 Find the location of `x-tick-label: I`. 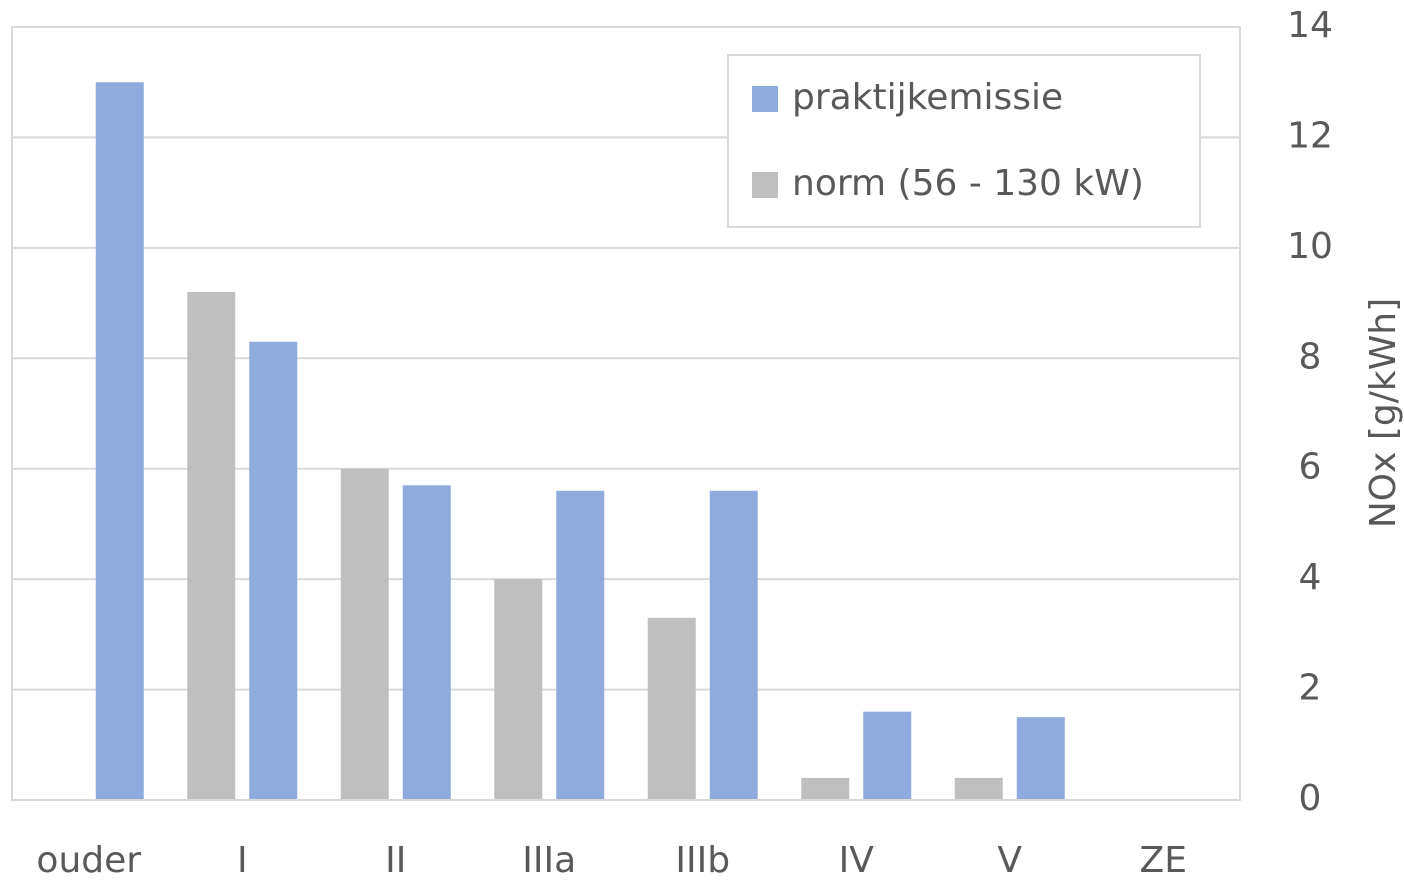

x-tick-label: I is located at coordinates (242, 860).